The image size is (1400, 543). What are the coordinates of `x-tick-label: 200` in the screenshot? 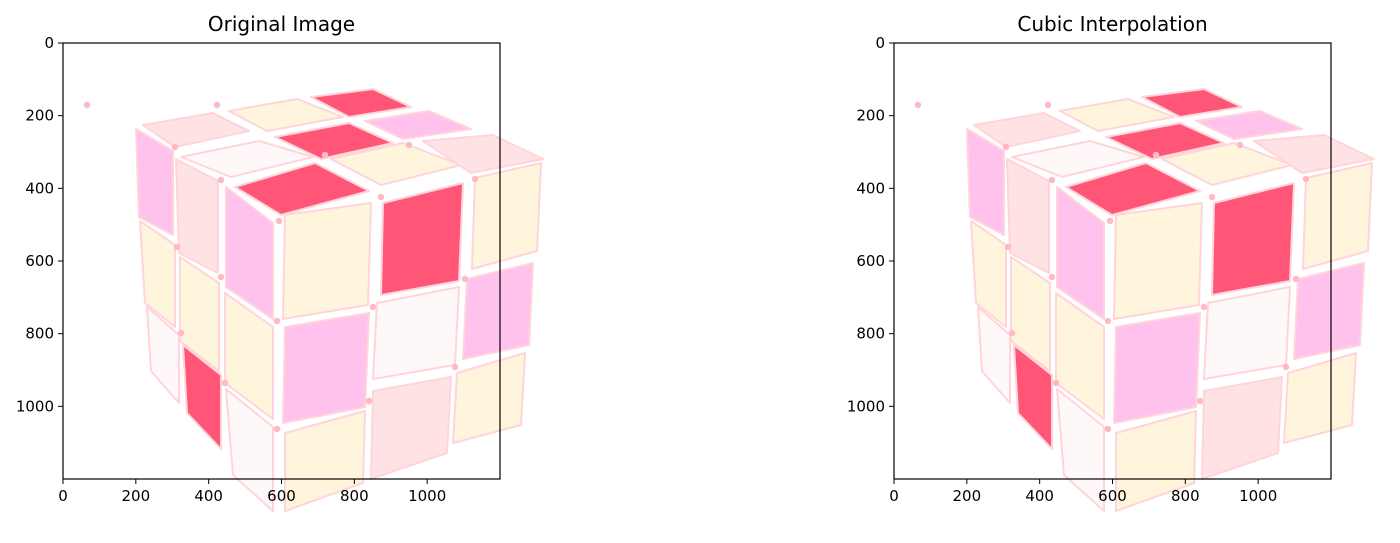 It's located at (136, 496).